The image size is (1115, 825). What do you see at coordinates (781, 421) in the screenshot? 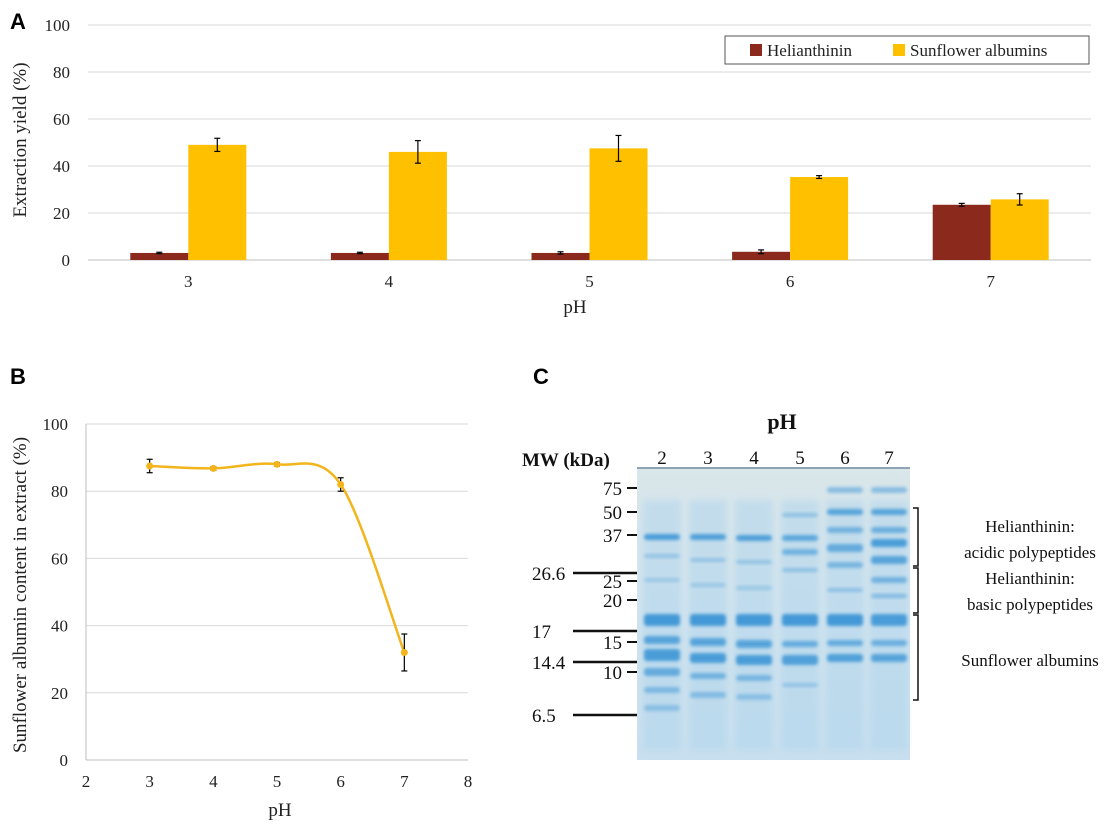
I see `gel-title: pH` at bounding box center [781, 421].